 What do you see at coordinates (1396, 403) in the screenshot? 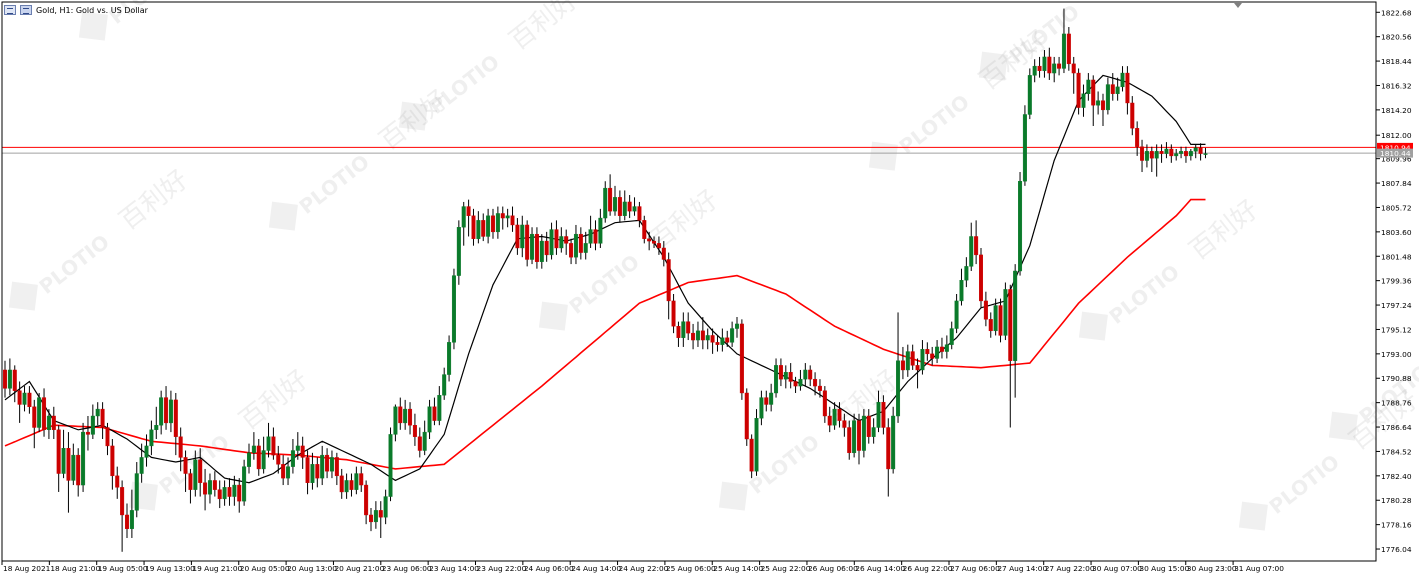
I see `y-tick-label: 1788.76` at bounding box center [1396, 403].